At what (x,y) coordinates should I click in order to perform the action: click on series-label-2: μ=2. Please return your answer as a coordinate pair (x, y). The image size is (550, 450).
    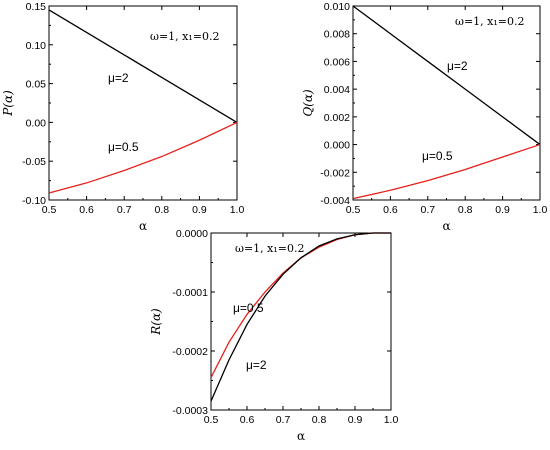
    Looking at the image, I should click on (256, 365).